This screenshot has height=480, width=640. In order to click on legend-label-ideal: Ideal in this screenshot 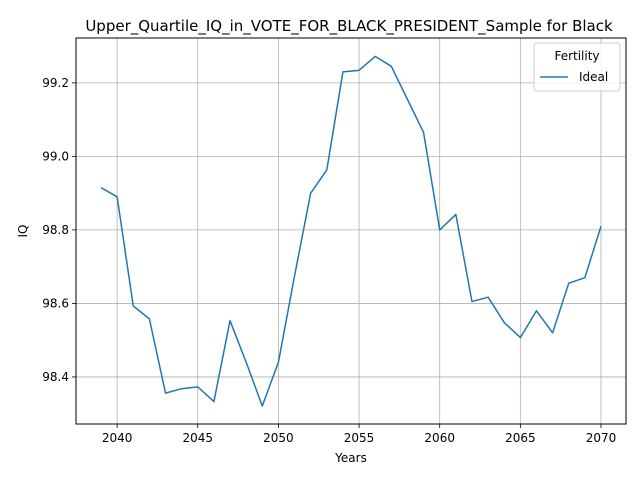, I will do `click(593, 77)`.